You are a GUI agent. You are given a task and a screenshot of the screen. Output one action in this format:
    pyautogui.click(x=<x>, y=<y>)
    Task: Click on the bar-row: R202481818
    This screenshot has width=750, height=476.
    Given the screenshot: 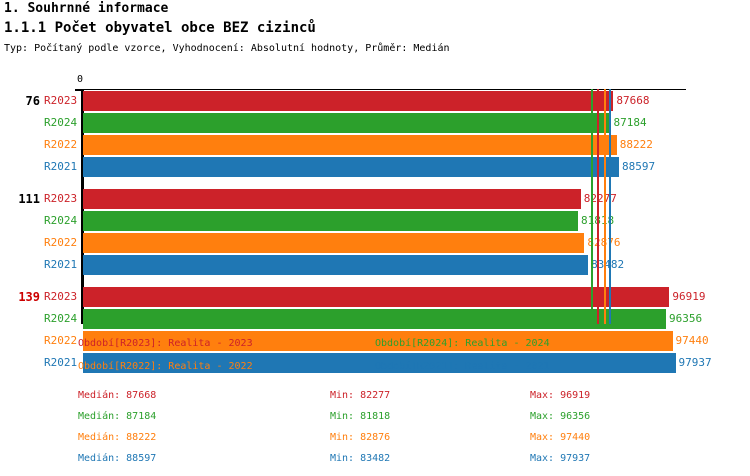 What is the action you would take?
    pyautogui.click(x=375, y=221)
    